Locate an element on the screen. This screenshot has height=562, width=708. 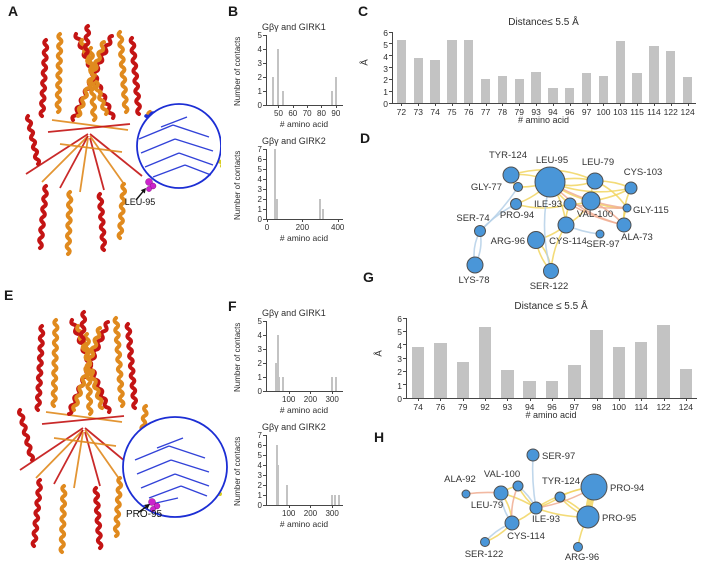
network-node-label: VAL-100 is located at coordinates (595, 214).